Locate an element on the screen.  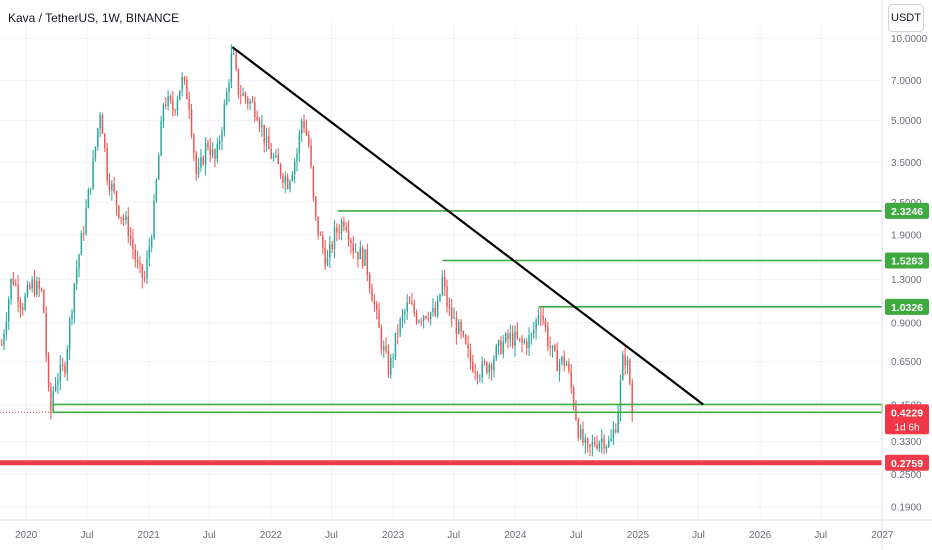
time-tick-label: 2023 is located at coordinates (393, 535).